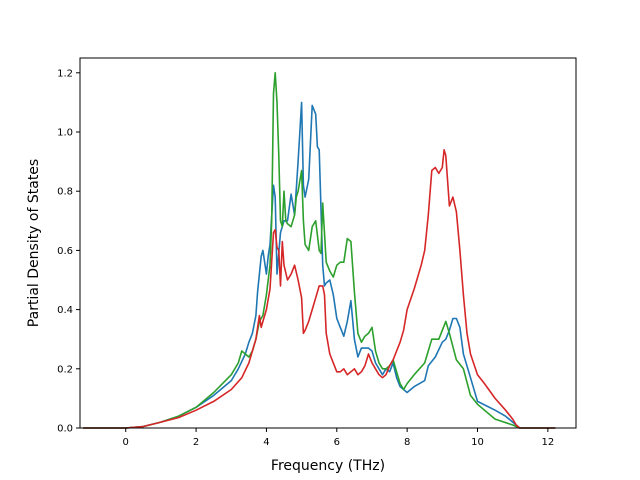 The height and width of the screenshot is (480, 640). What do you see at coordinates (547, 442) in the screenshot?
I see `x-tick-label: 12` at bounding box center [547, 442].